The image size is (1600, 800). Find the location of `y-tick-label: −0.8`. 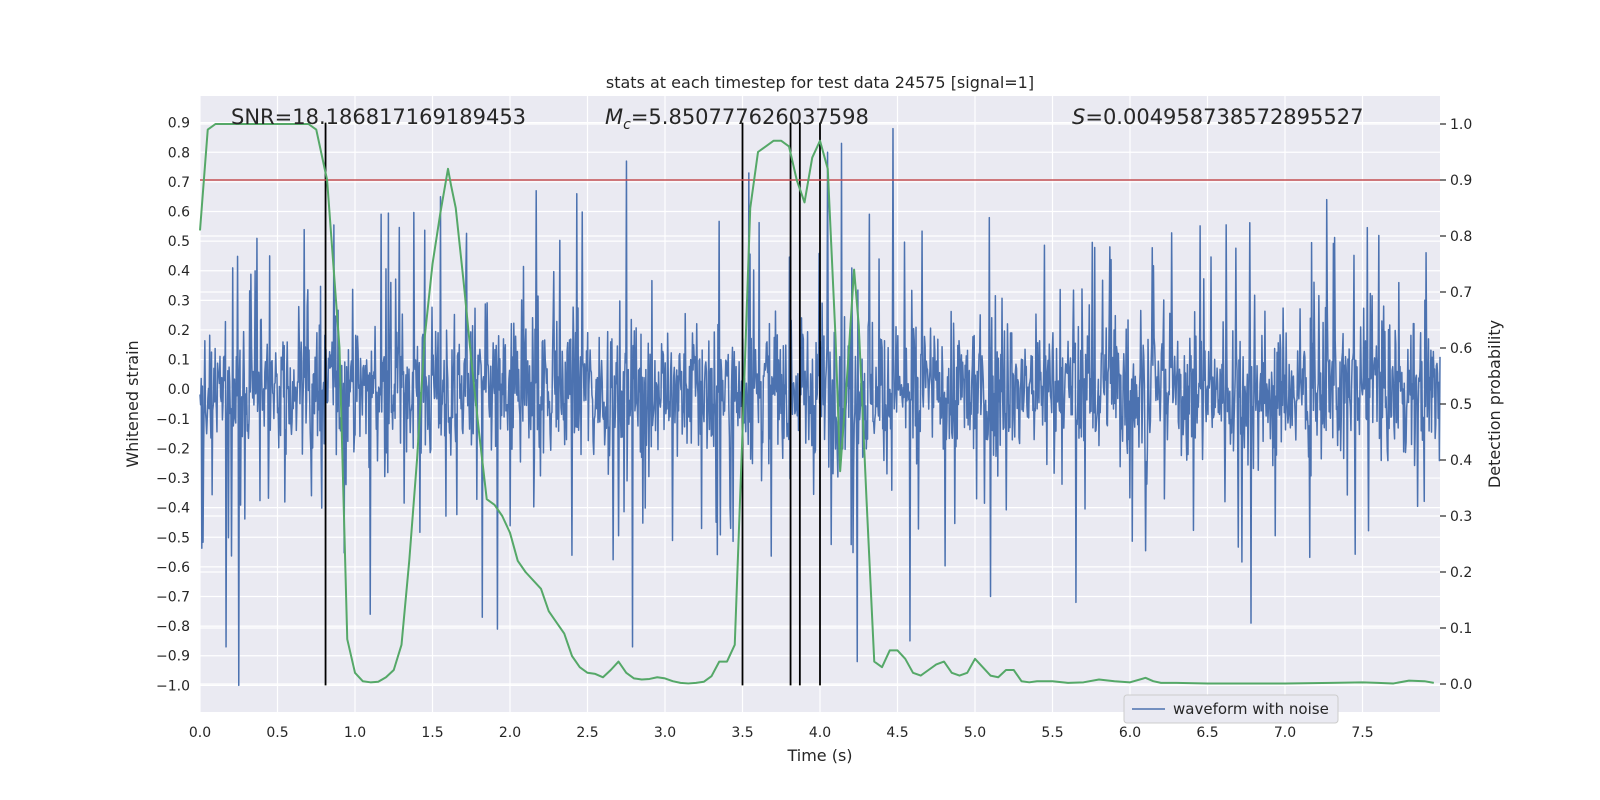

y-tick-label: −0.8 is located at coordinates (173, 627).